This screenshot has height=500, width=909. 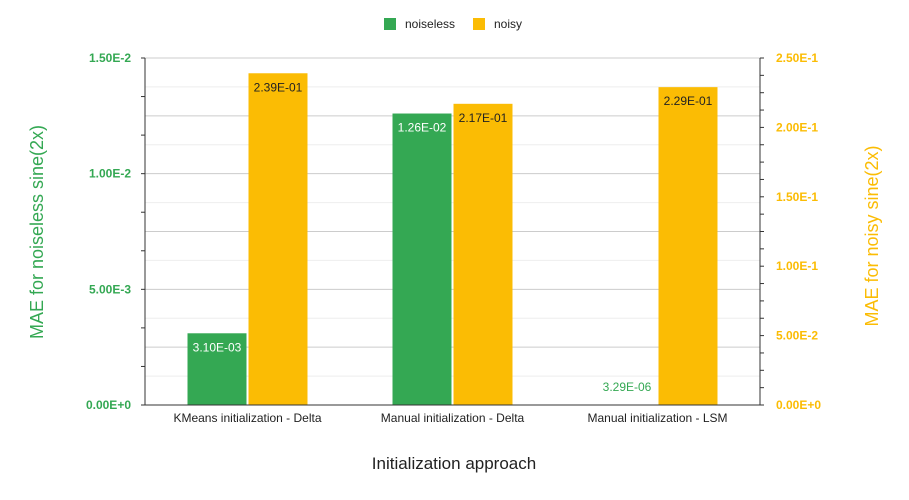 What do you see at coordinates (110, 174) in the screenshot?
I see `y-tick-label-left: 1.00E-2` at bounding box center [110, 174].